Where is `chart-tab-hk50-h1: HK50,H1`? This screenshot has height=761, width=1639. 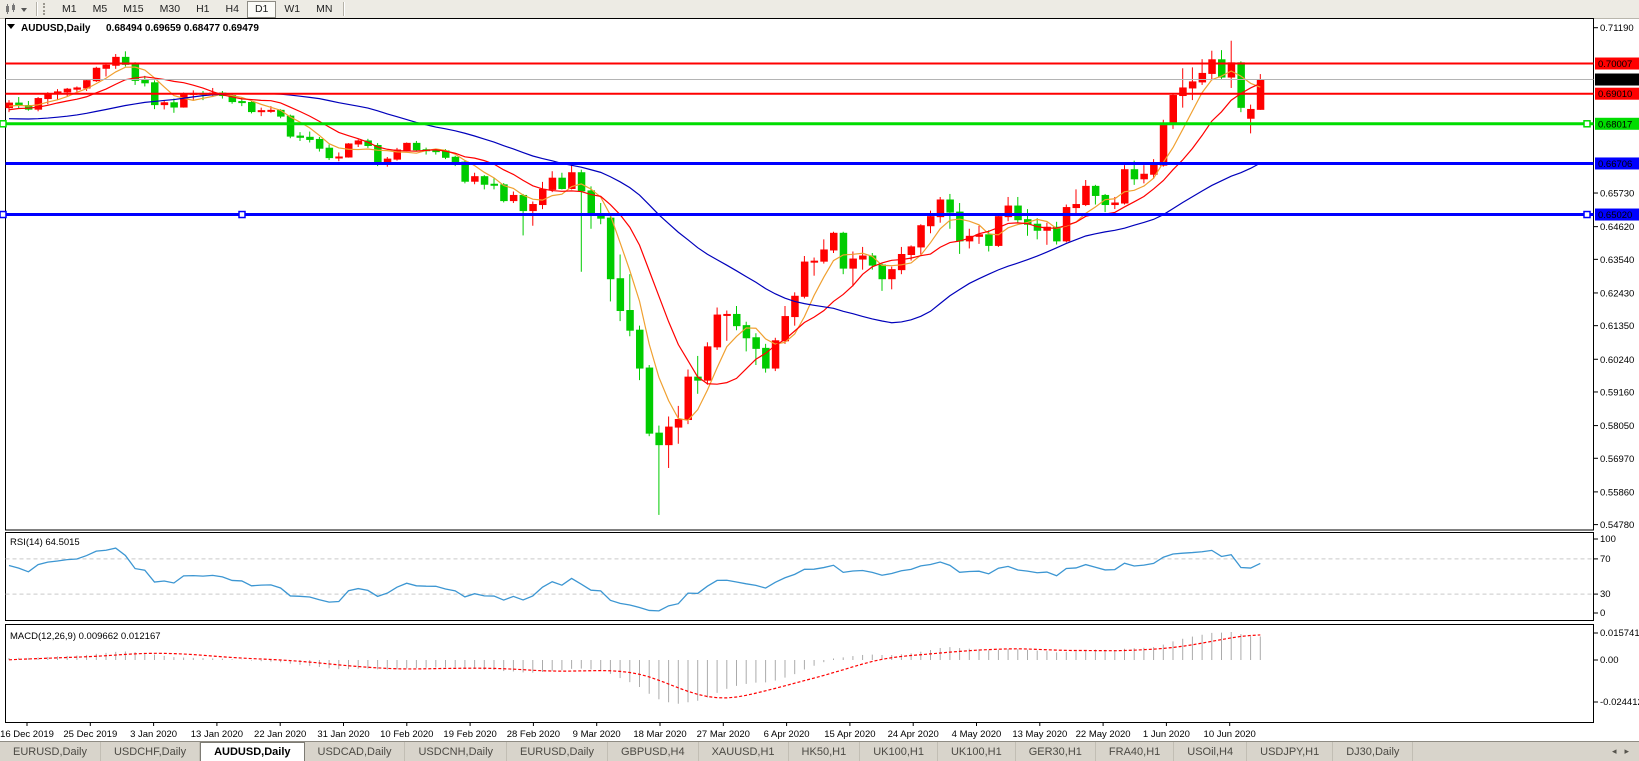
chart-tab-hk50-h1: HK50,H1 is located at coordinates (825, 751).